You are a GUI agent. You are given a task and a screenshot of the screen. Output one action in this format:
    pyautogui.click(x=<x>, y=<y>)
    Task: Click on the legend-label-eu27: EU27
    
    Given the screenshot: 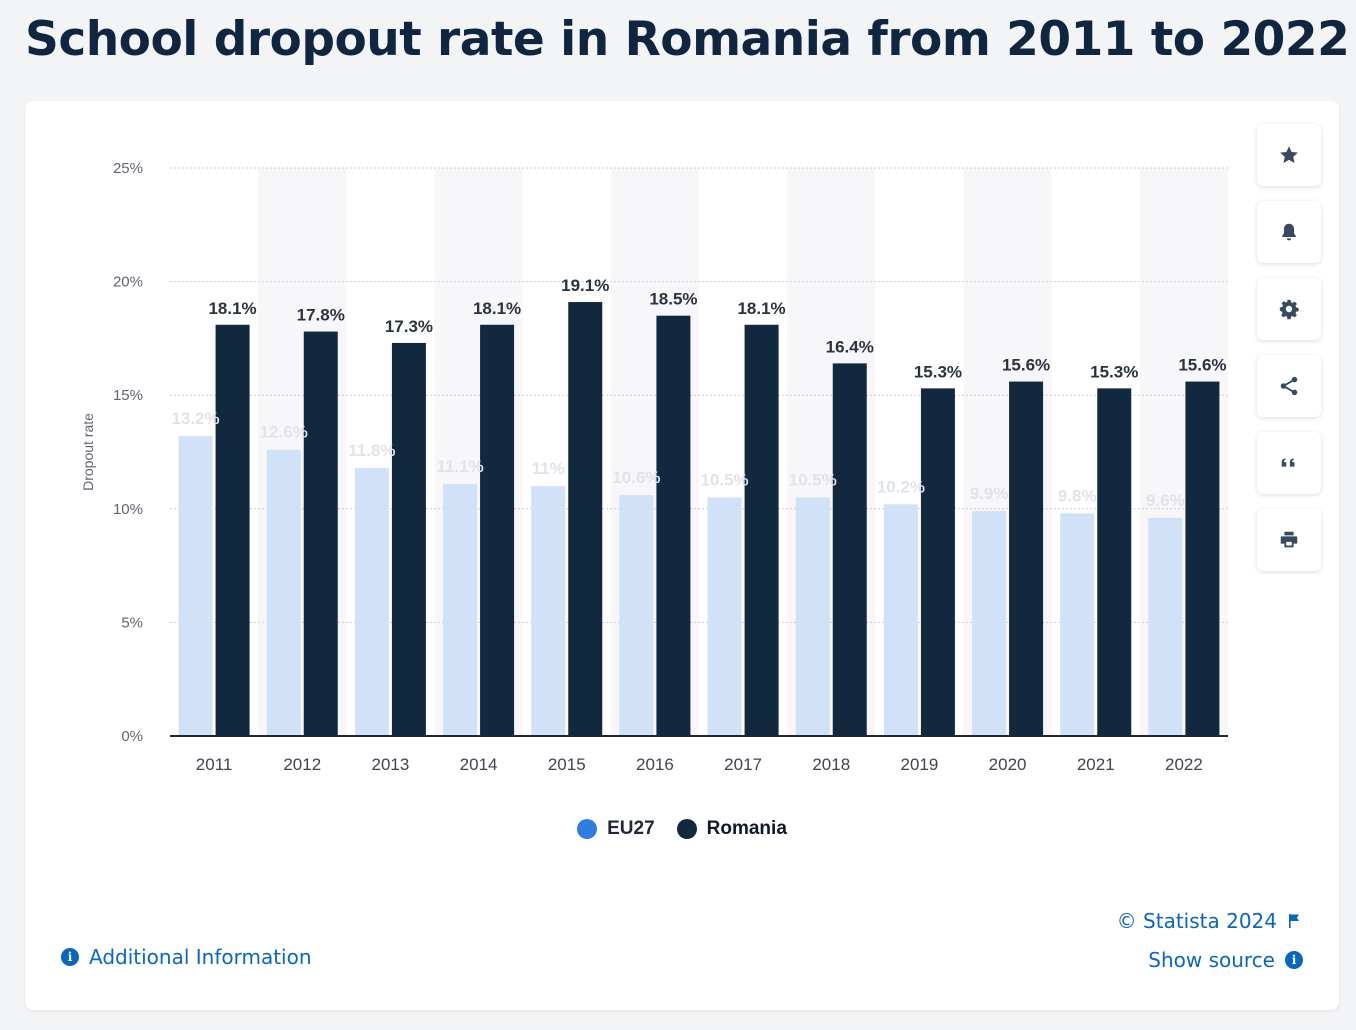 What is the action you would take?
    pyautogui.click(x=631, y=828)
    